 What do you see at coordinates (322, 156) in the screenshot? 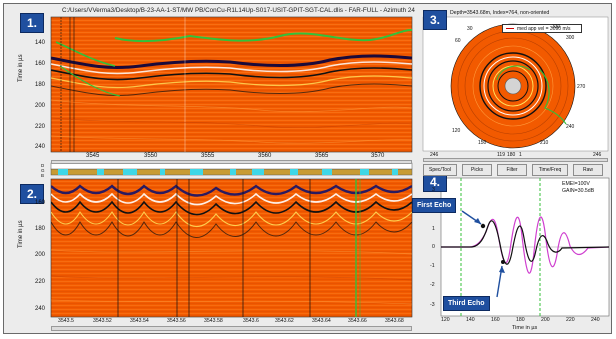
I see `panel1-xtick: 3565` at bounding box center [322, 156].